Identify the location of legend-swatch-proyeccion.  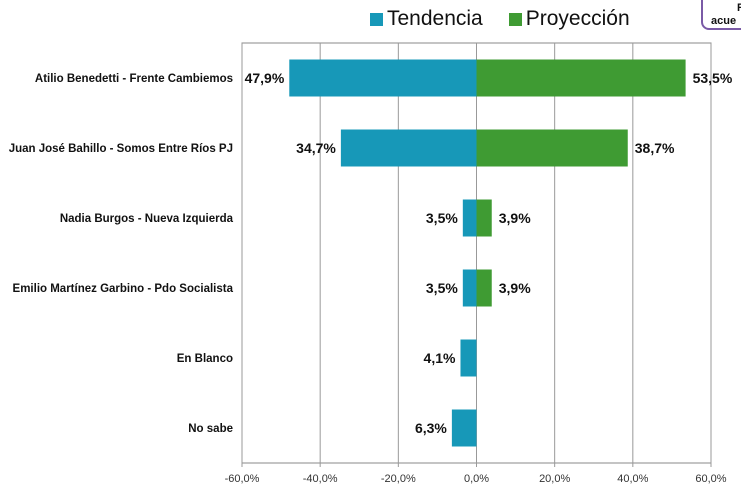
(515, 19).